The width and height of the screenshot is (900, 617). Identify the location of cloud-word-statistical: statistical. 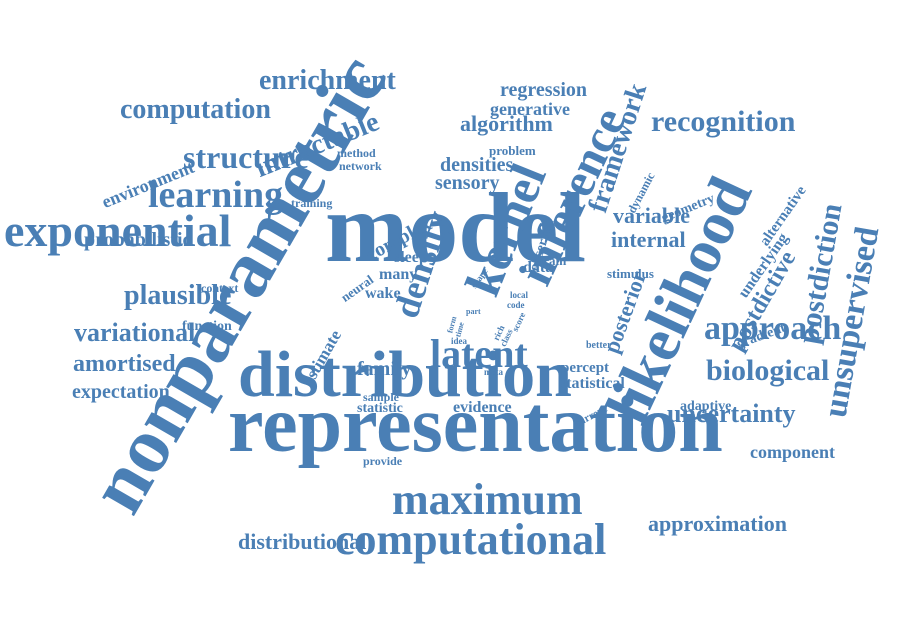
(592, 383).